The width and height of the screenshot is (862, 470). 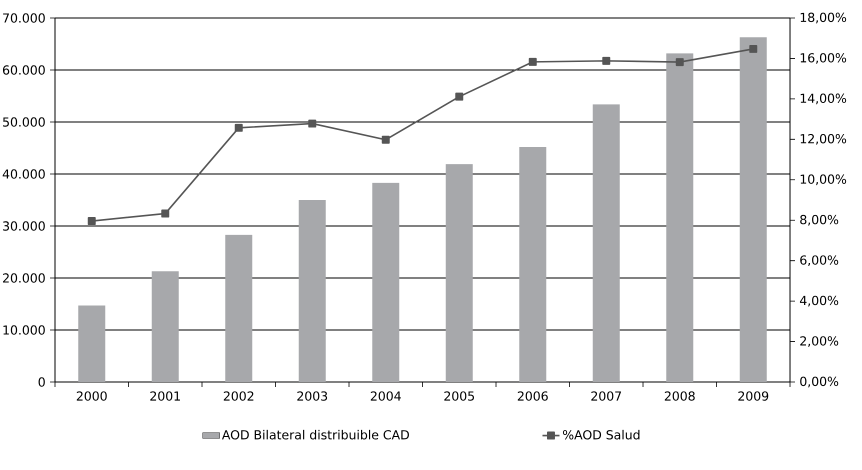 What do you see at coordinates (24, 122) in the screenshot?
I see `y-tick-label: 50.000` at bounding box center [24, 122].